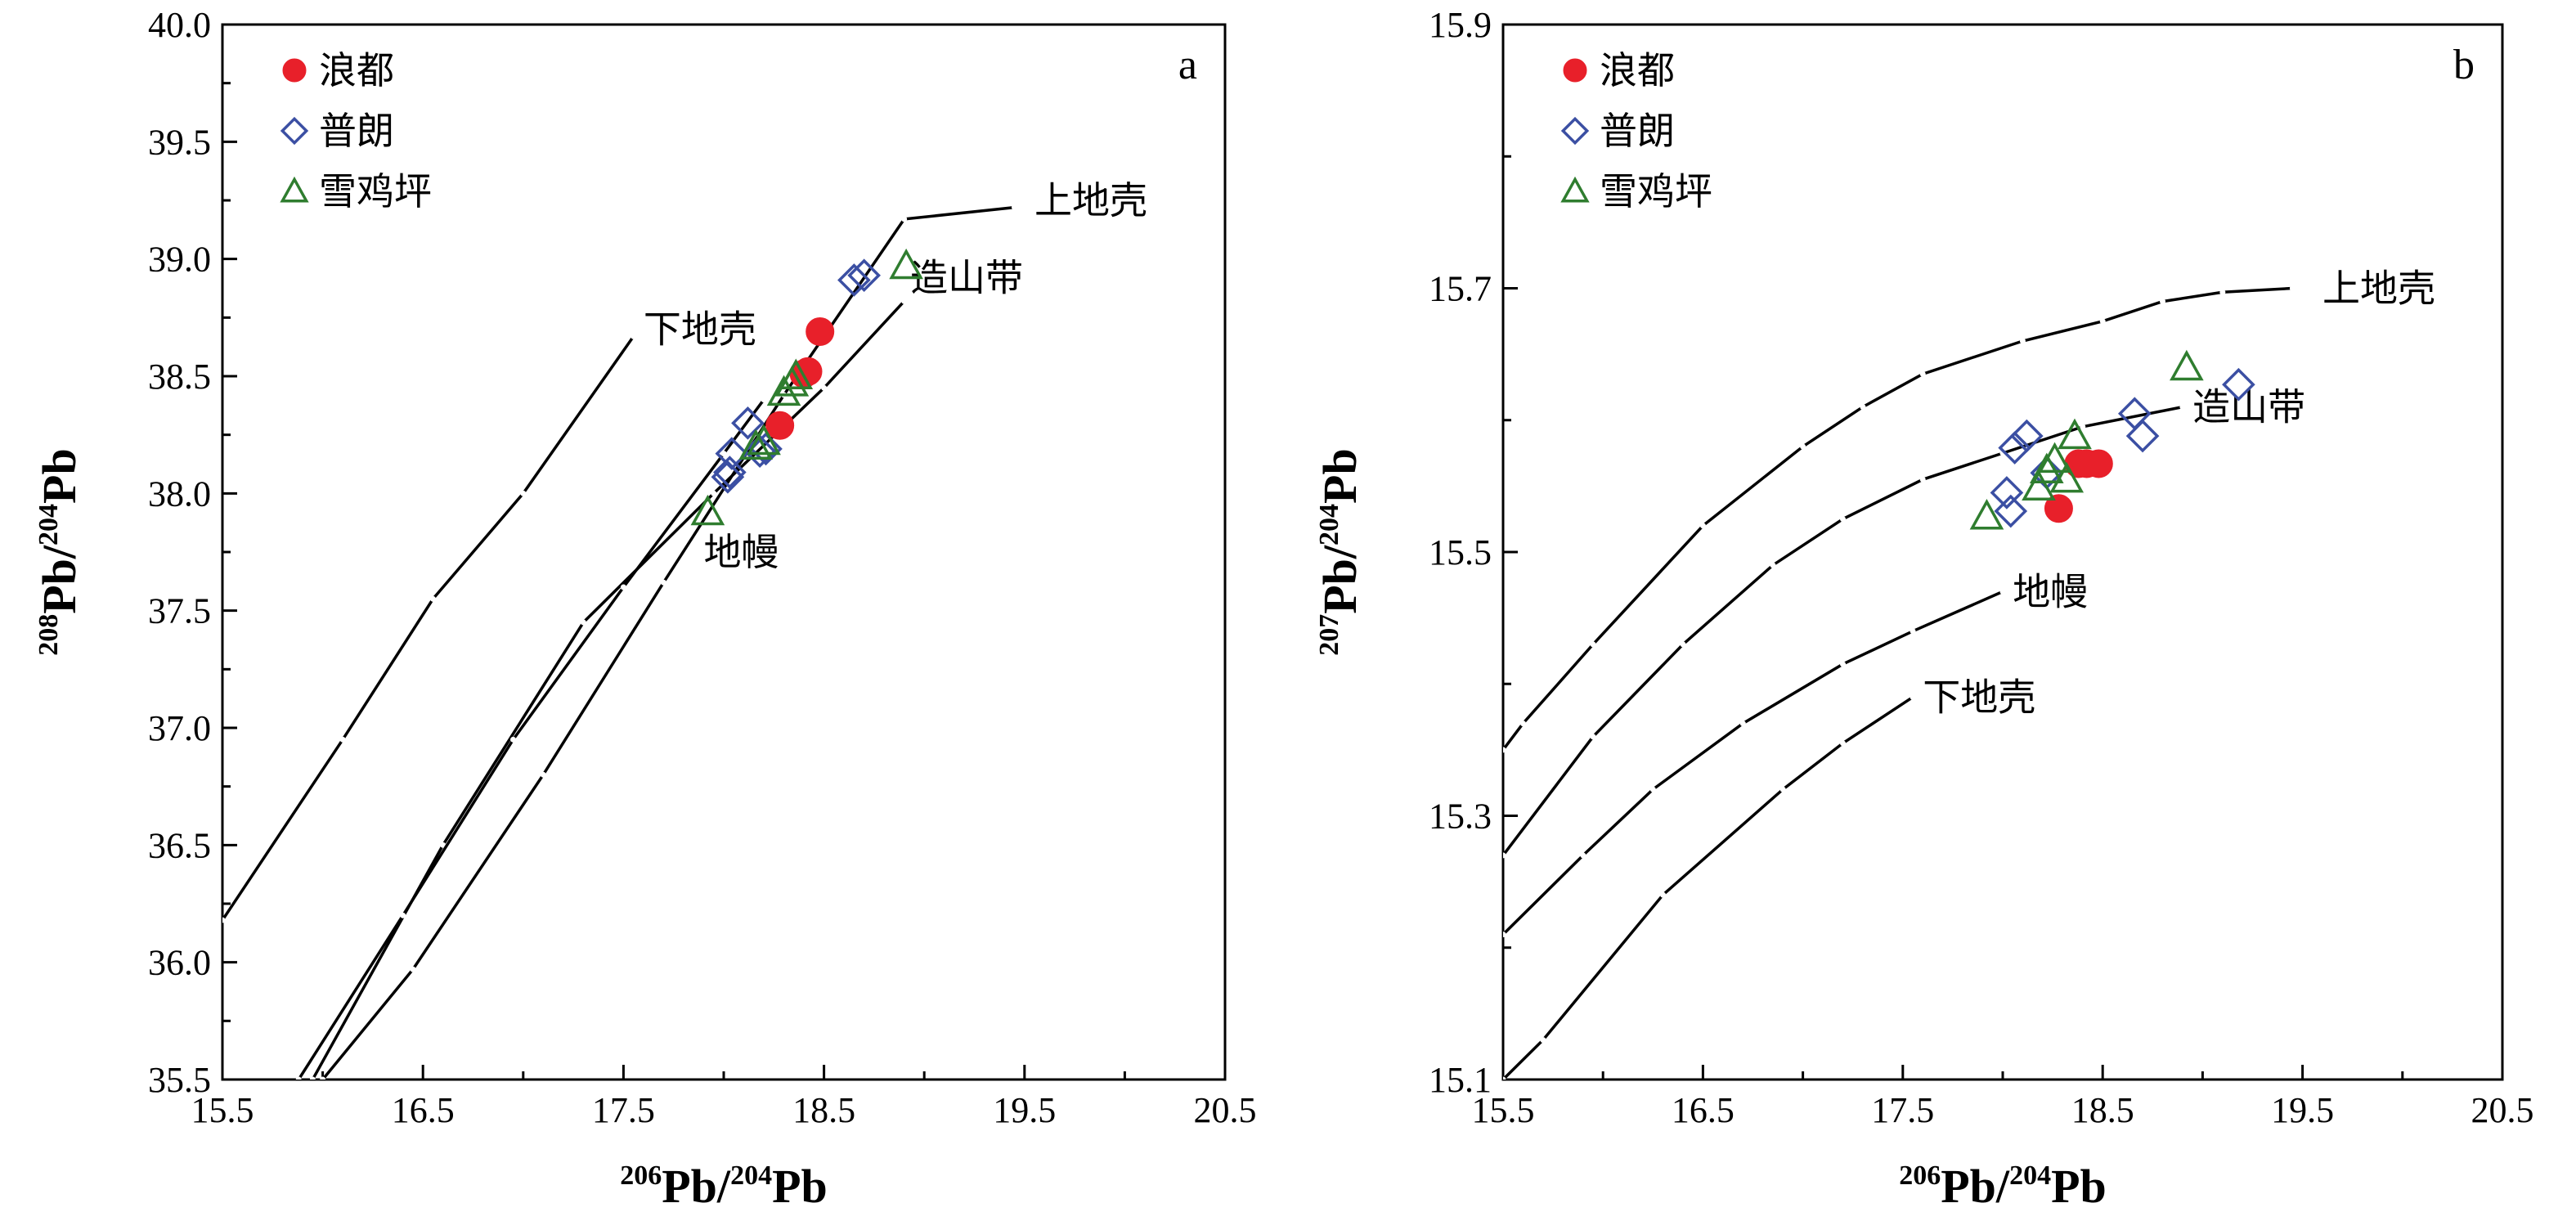 This screenshot has height=1221, width=2576. I want to click on y-tick-label: 39.5, so click(179, 142).